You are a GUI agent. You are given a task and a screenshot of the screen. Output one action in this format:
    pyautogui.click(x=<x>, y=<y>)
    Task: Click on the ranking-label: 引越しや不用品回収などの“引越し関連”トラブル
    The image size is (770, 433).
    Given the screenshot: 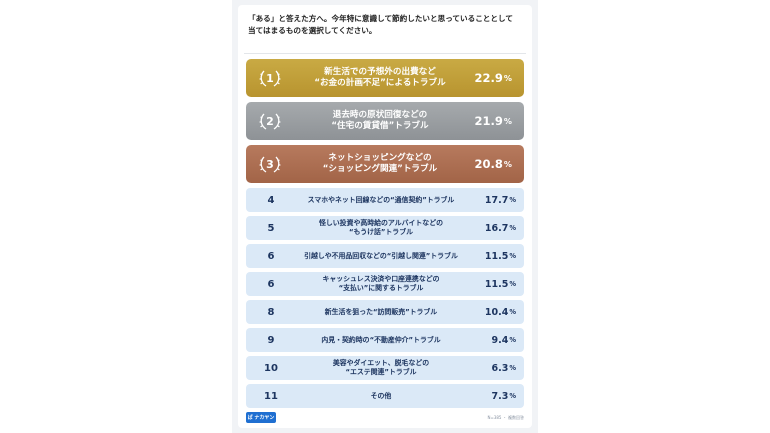 What is the action you would take?
    pyautogui.click(x=381, y=256)
    